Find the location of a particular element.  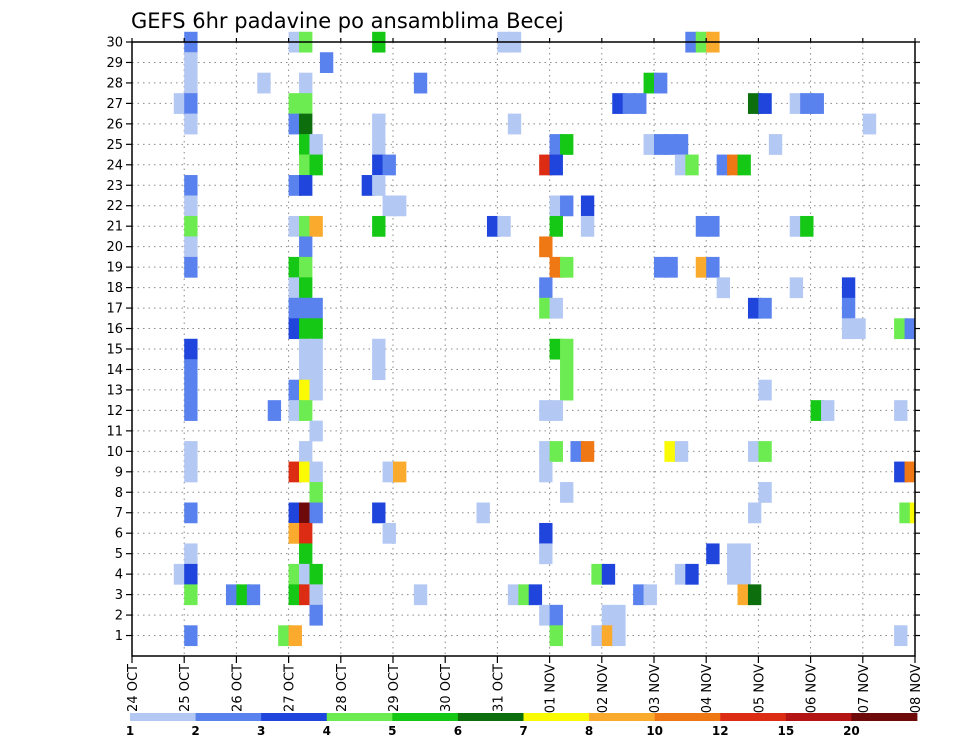

x-tick-label: 08 NOV is located at coordinates (916, 688).